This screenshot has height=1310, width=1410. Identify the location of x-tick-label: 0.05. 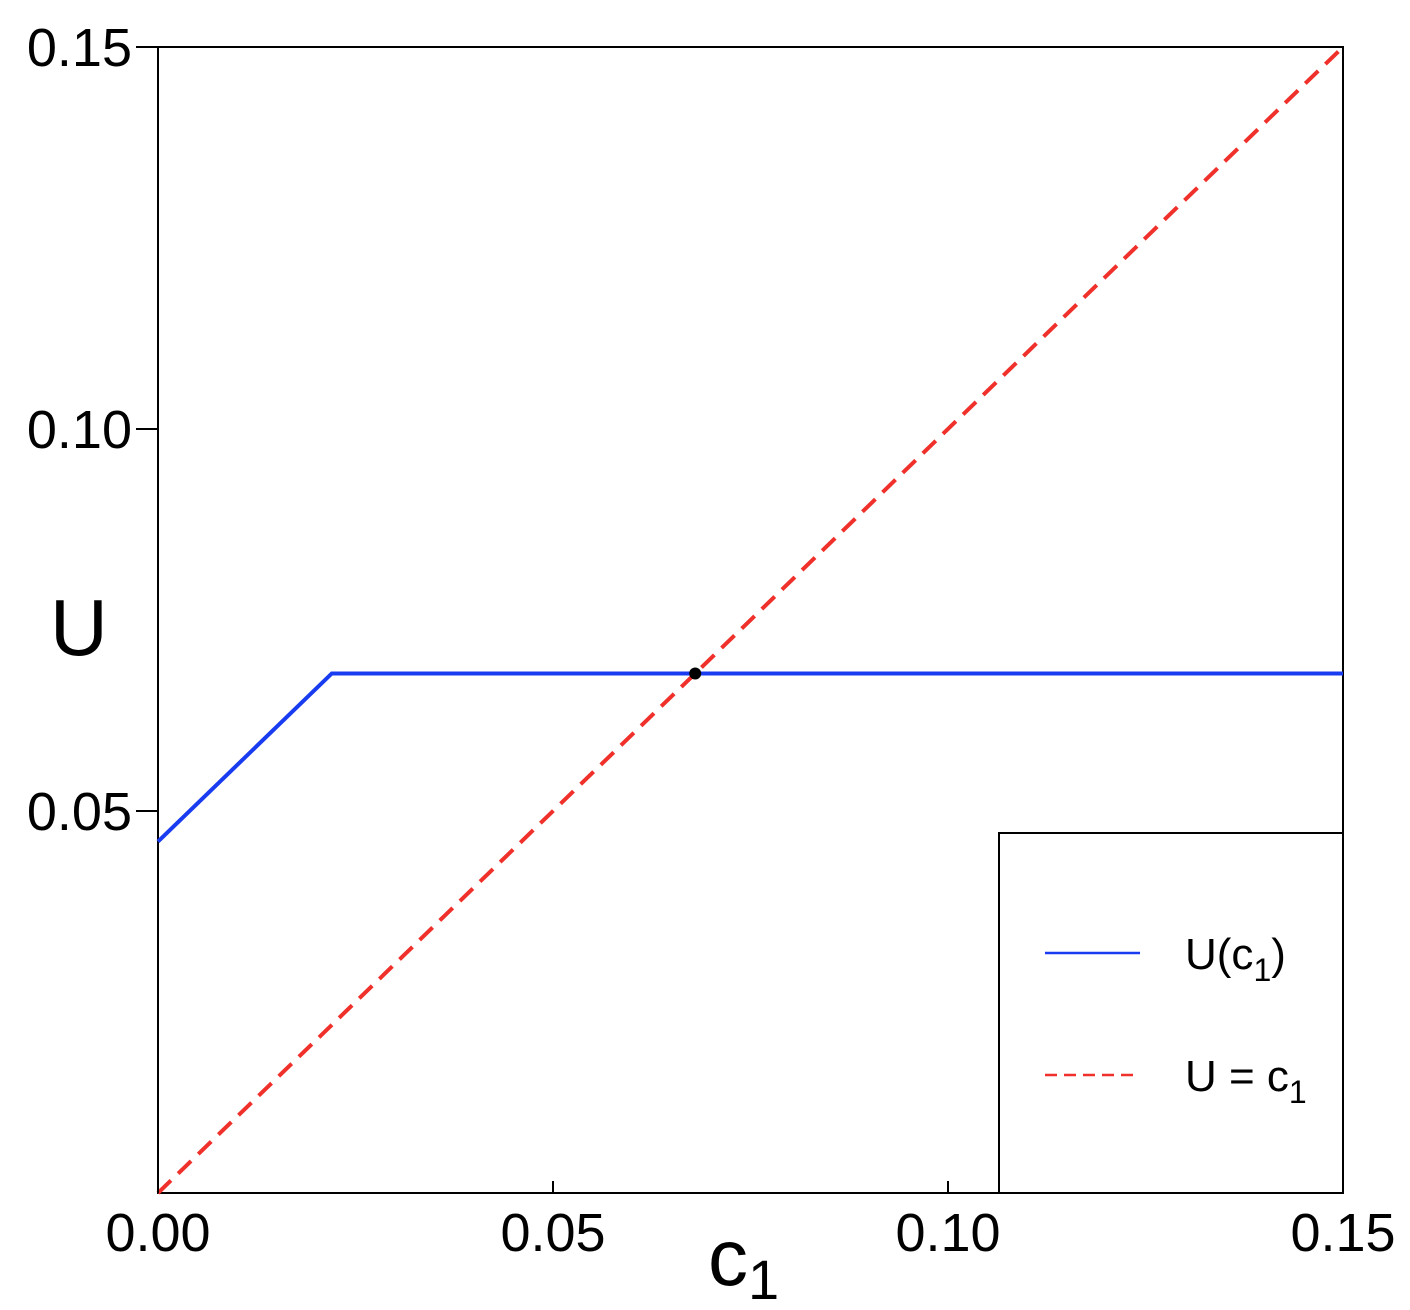
(552, 1233).